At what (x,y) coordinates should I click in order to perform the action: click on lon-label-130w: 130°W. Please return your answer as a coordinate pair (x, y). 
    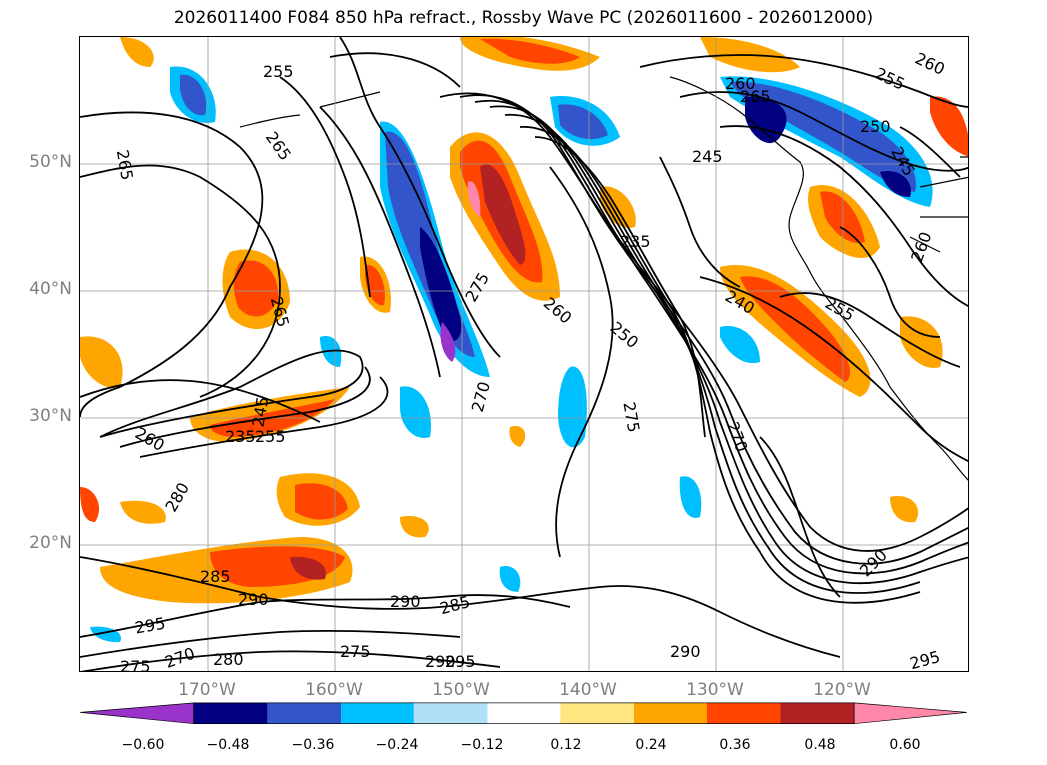
    Looking at the image, I should click on (715, 690).